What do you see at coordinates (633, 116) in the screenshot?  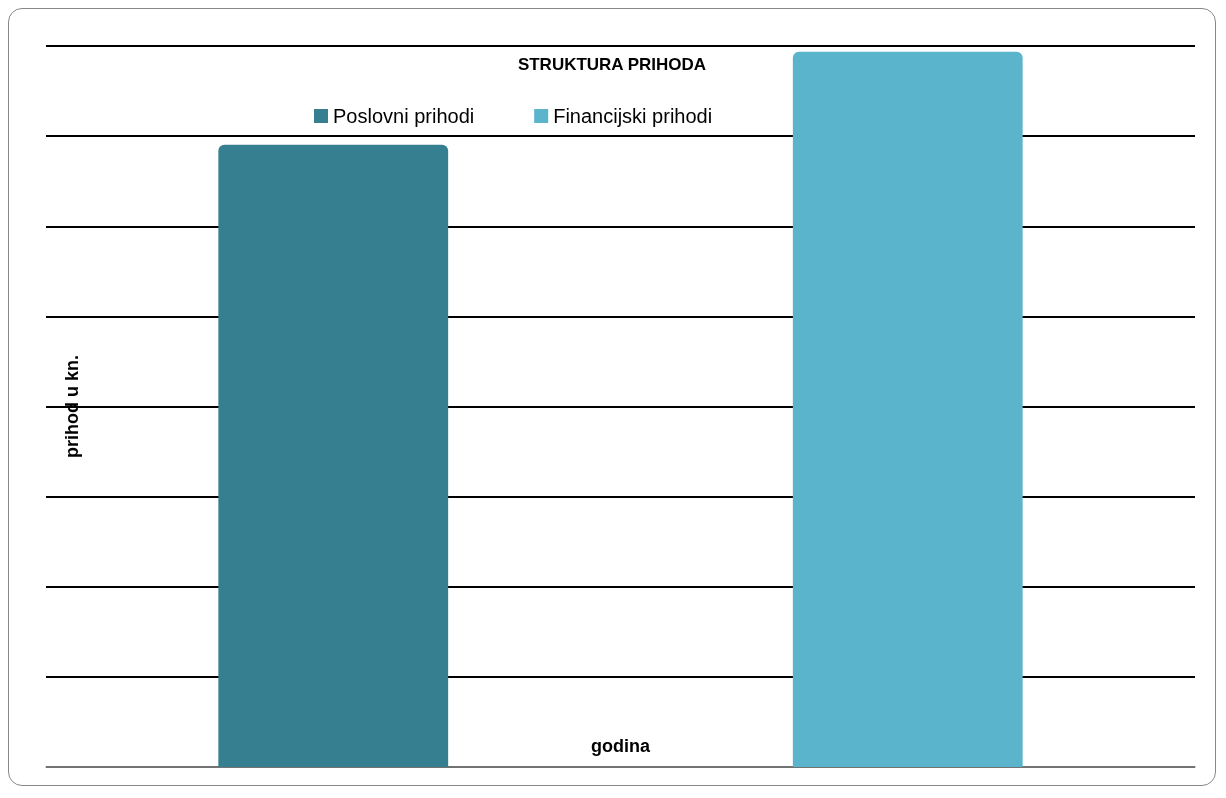 I see `legend-label: Financijski prihodi` at bounding box center [633, 116].